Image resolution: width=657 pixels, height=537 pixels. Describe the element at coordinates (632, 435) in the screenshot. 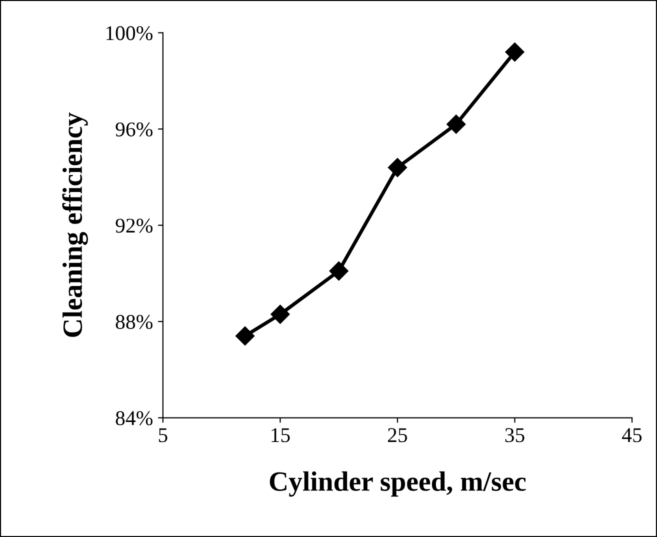

I see `x-tick-label: 45` at that location.